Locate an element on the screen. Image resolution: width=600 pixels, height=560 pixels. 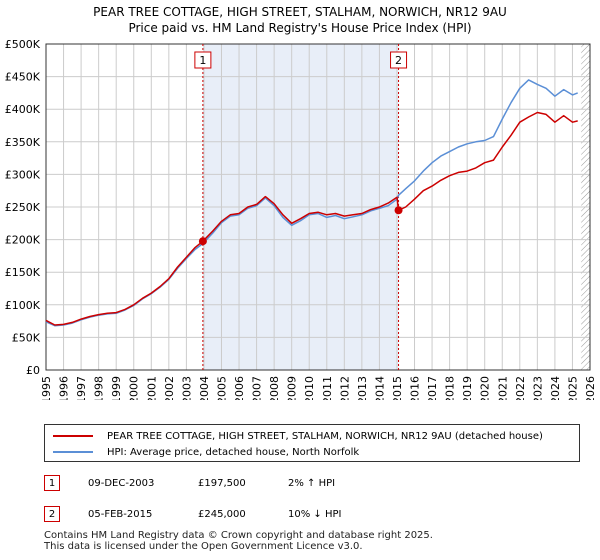
y-tick-label: £350K is located at coordinates (23, 142).